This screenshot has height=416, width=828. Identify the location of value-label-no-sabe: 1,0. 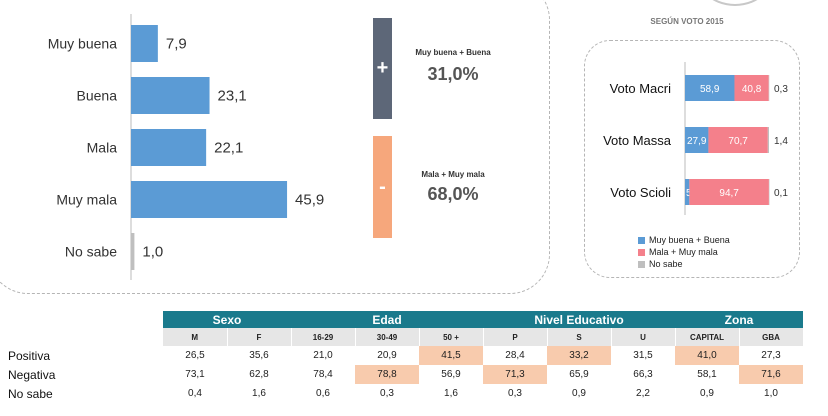
(152, 252).